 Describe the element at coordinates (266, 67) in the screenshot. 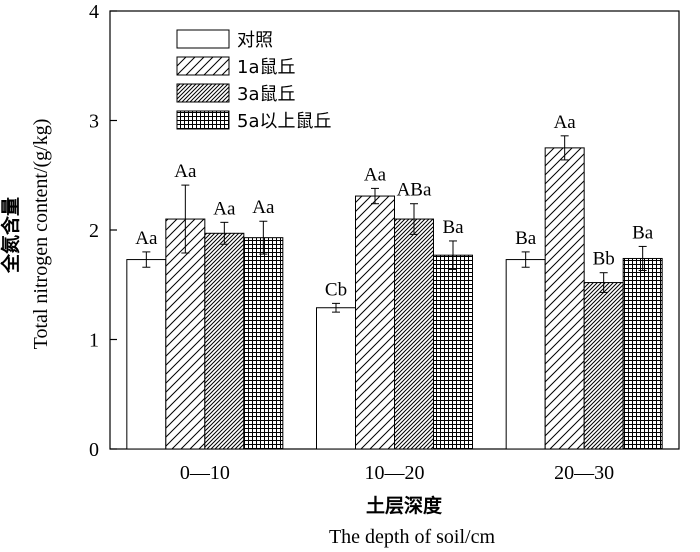

I see `legend-label: 1a鼠丘` at that location.